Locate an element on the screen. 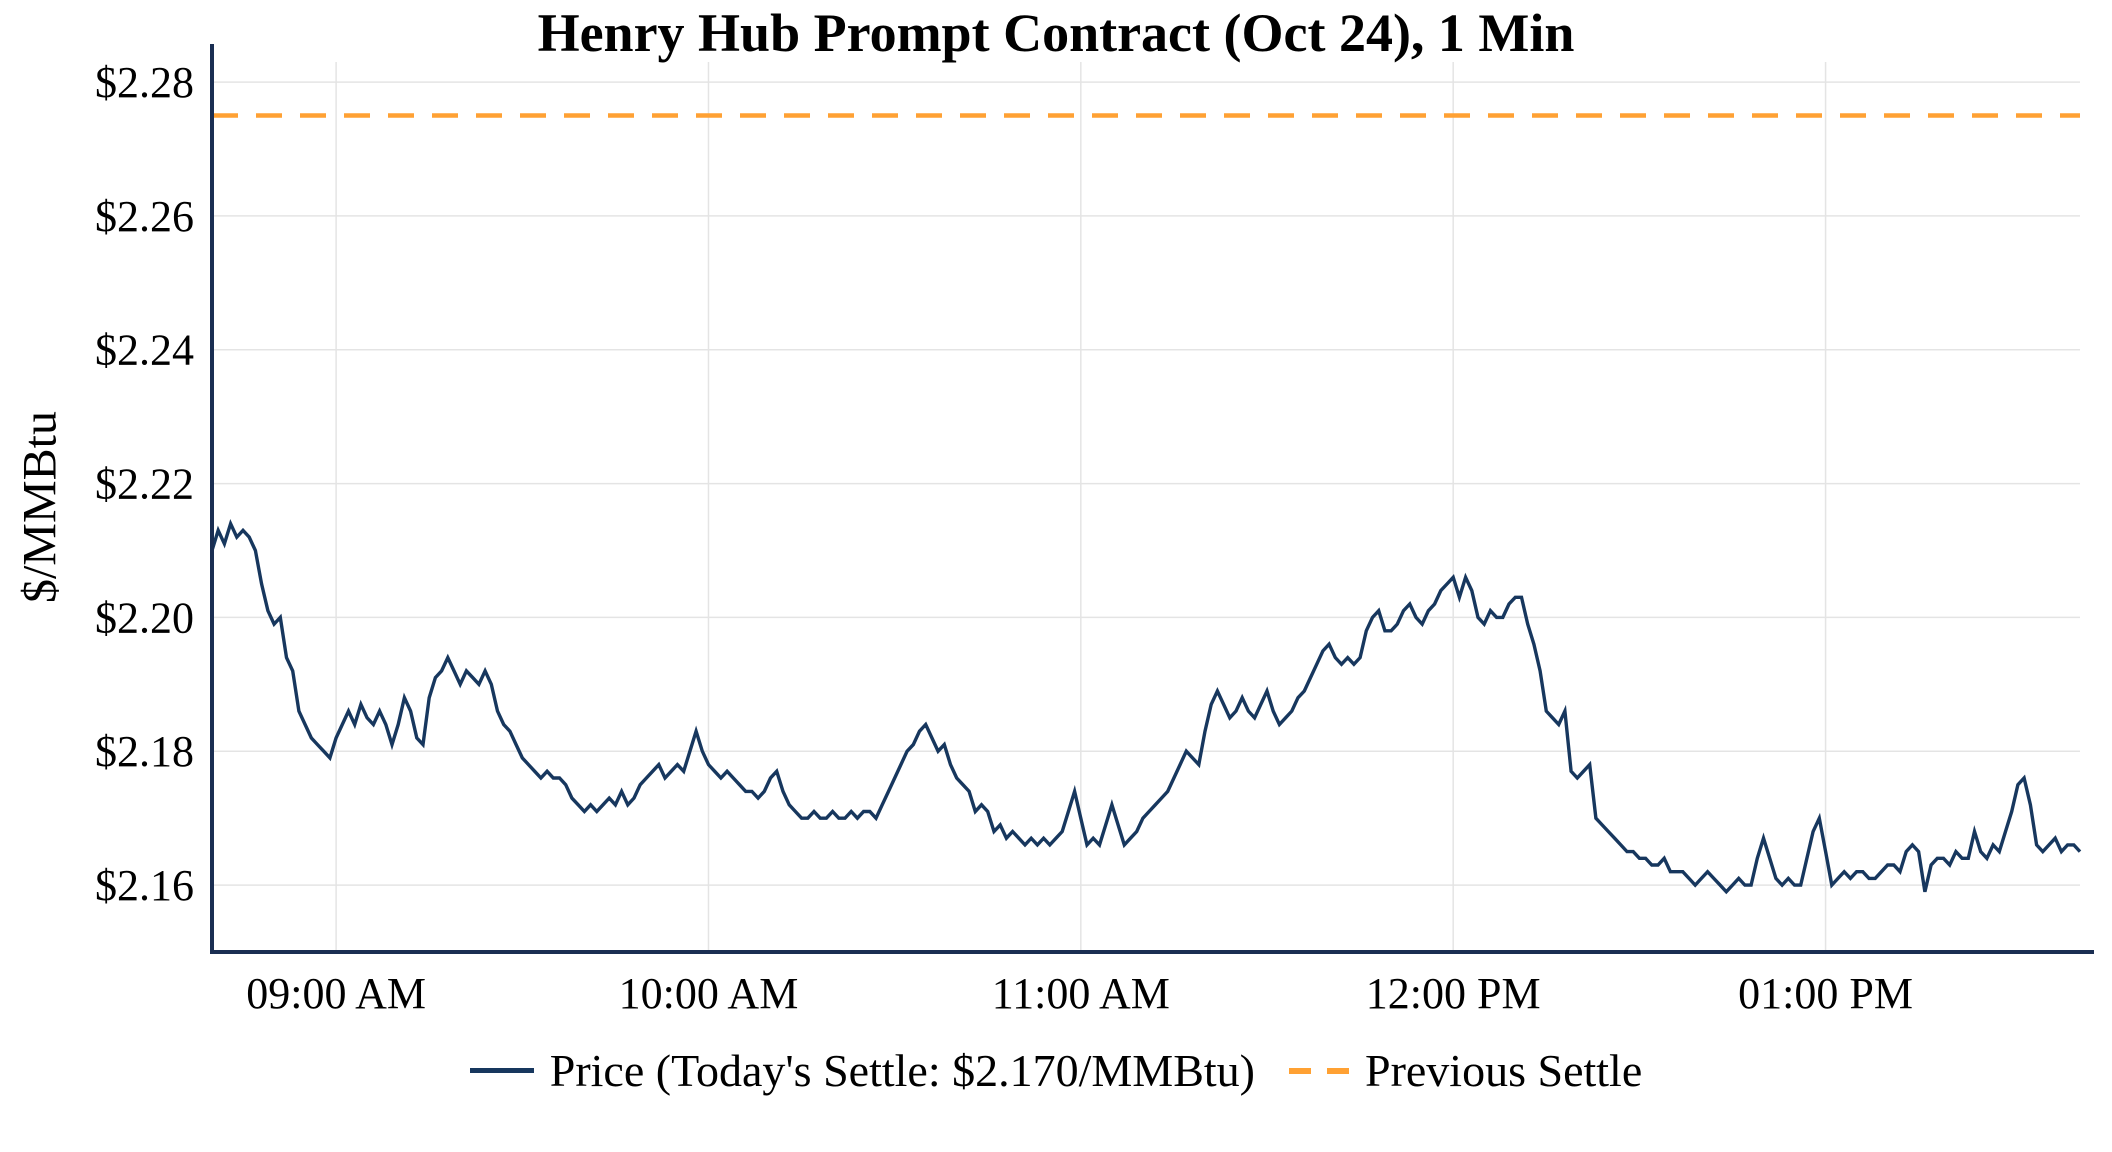  x-tick-label: 01:00 PM is located at coordinates (1825, 993).